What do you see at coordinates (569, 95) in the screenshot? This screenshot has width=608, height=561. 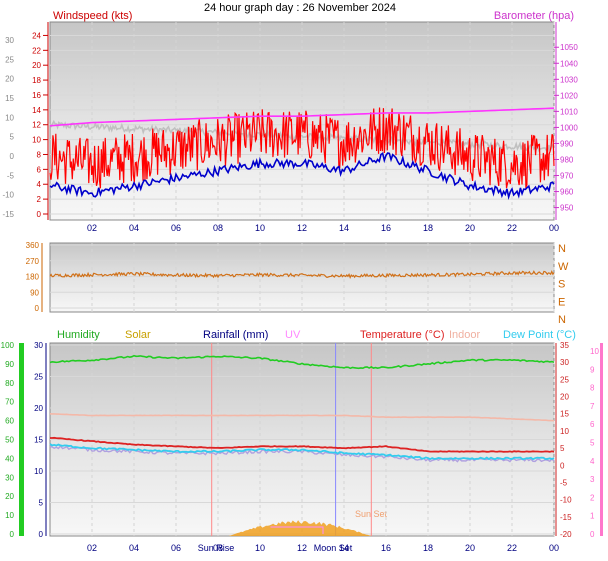 I see `baro-tick-label: 1020` at bounding box center [569, 95].